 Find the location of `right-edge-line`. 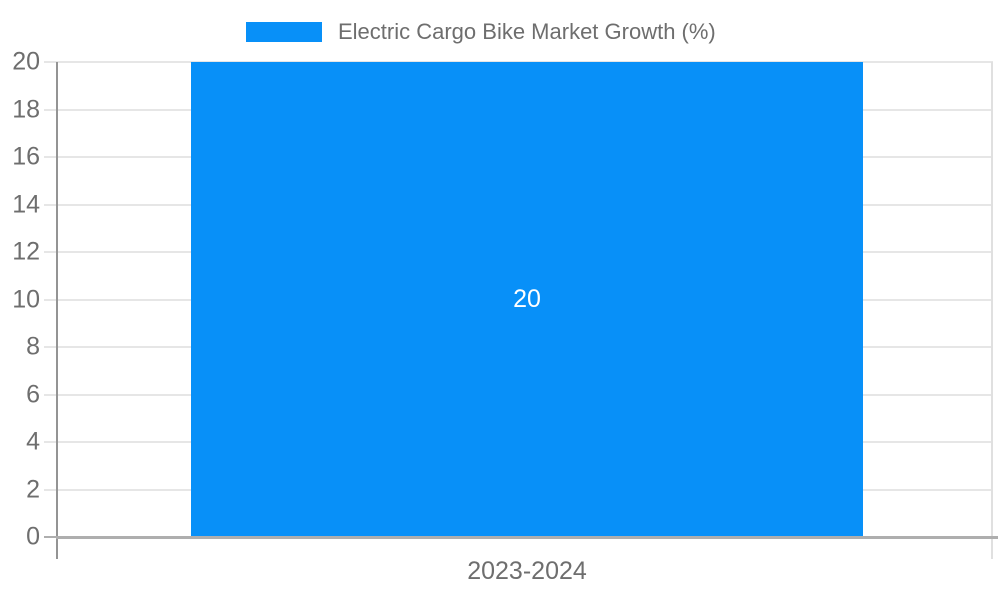

right-edge-line is located at coordinates (992, 310).